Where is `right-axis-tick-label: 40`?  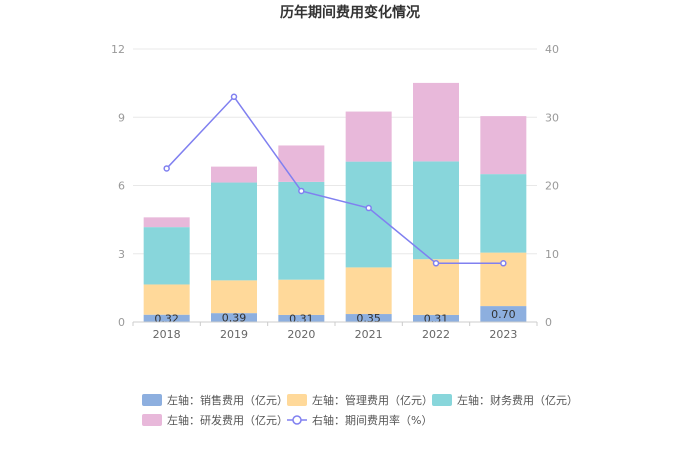
right-axis-tick-label: 40 is located at coordinates (552, 49).